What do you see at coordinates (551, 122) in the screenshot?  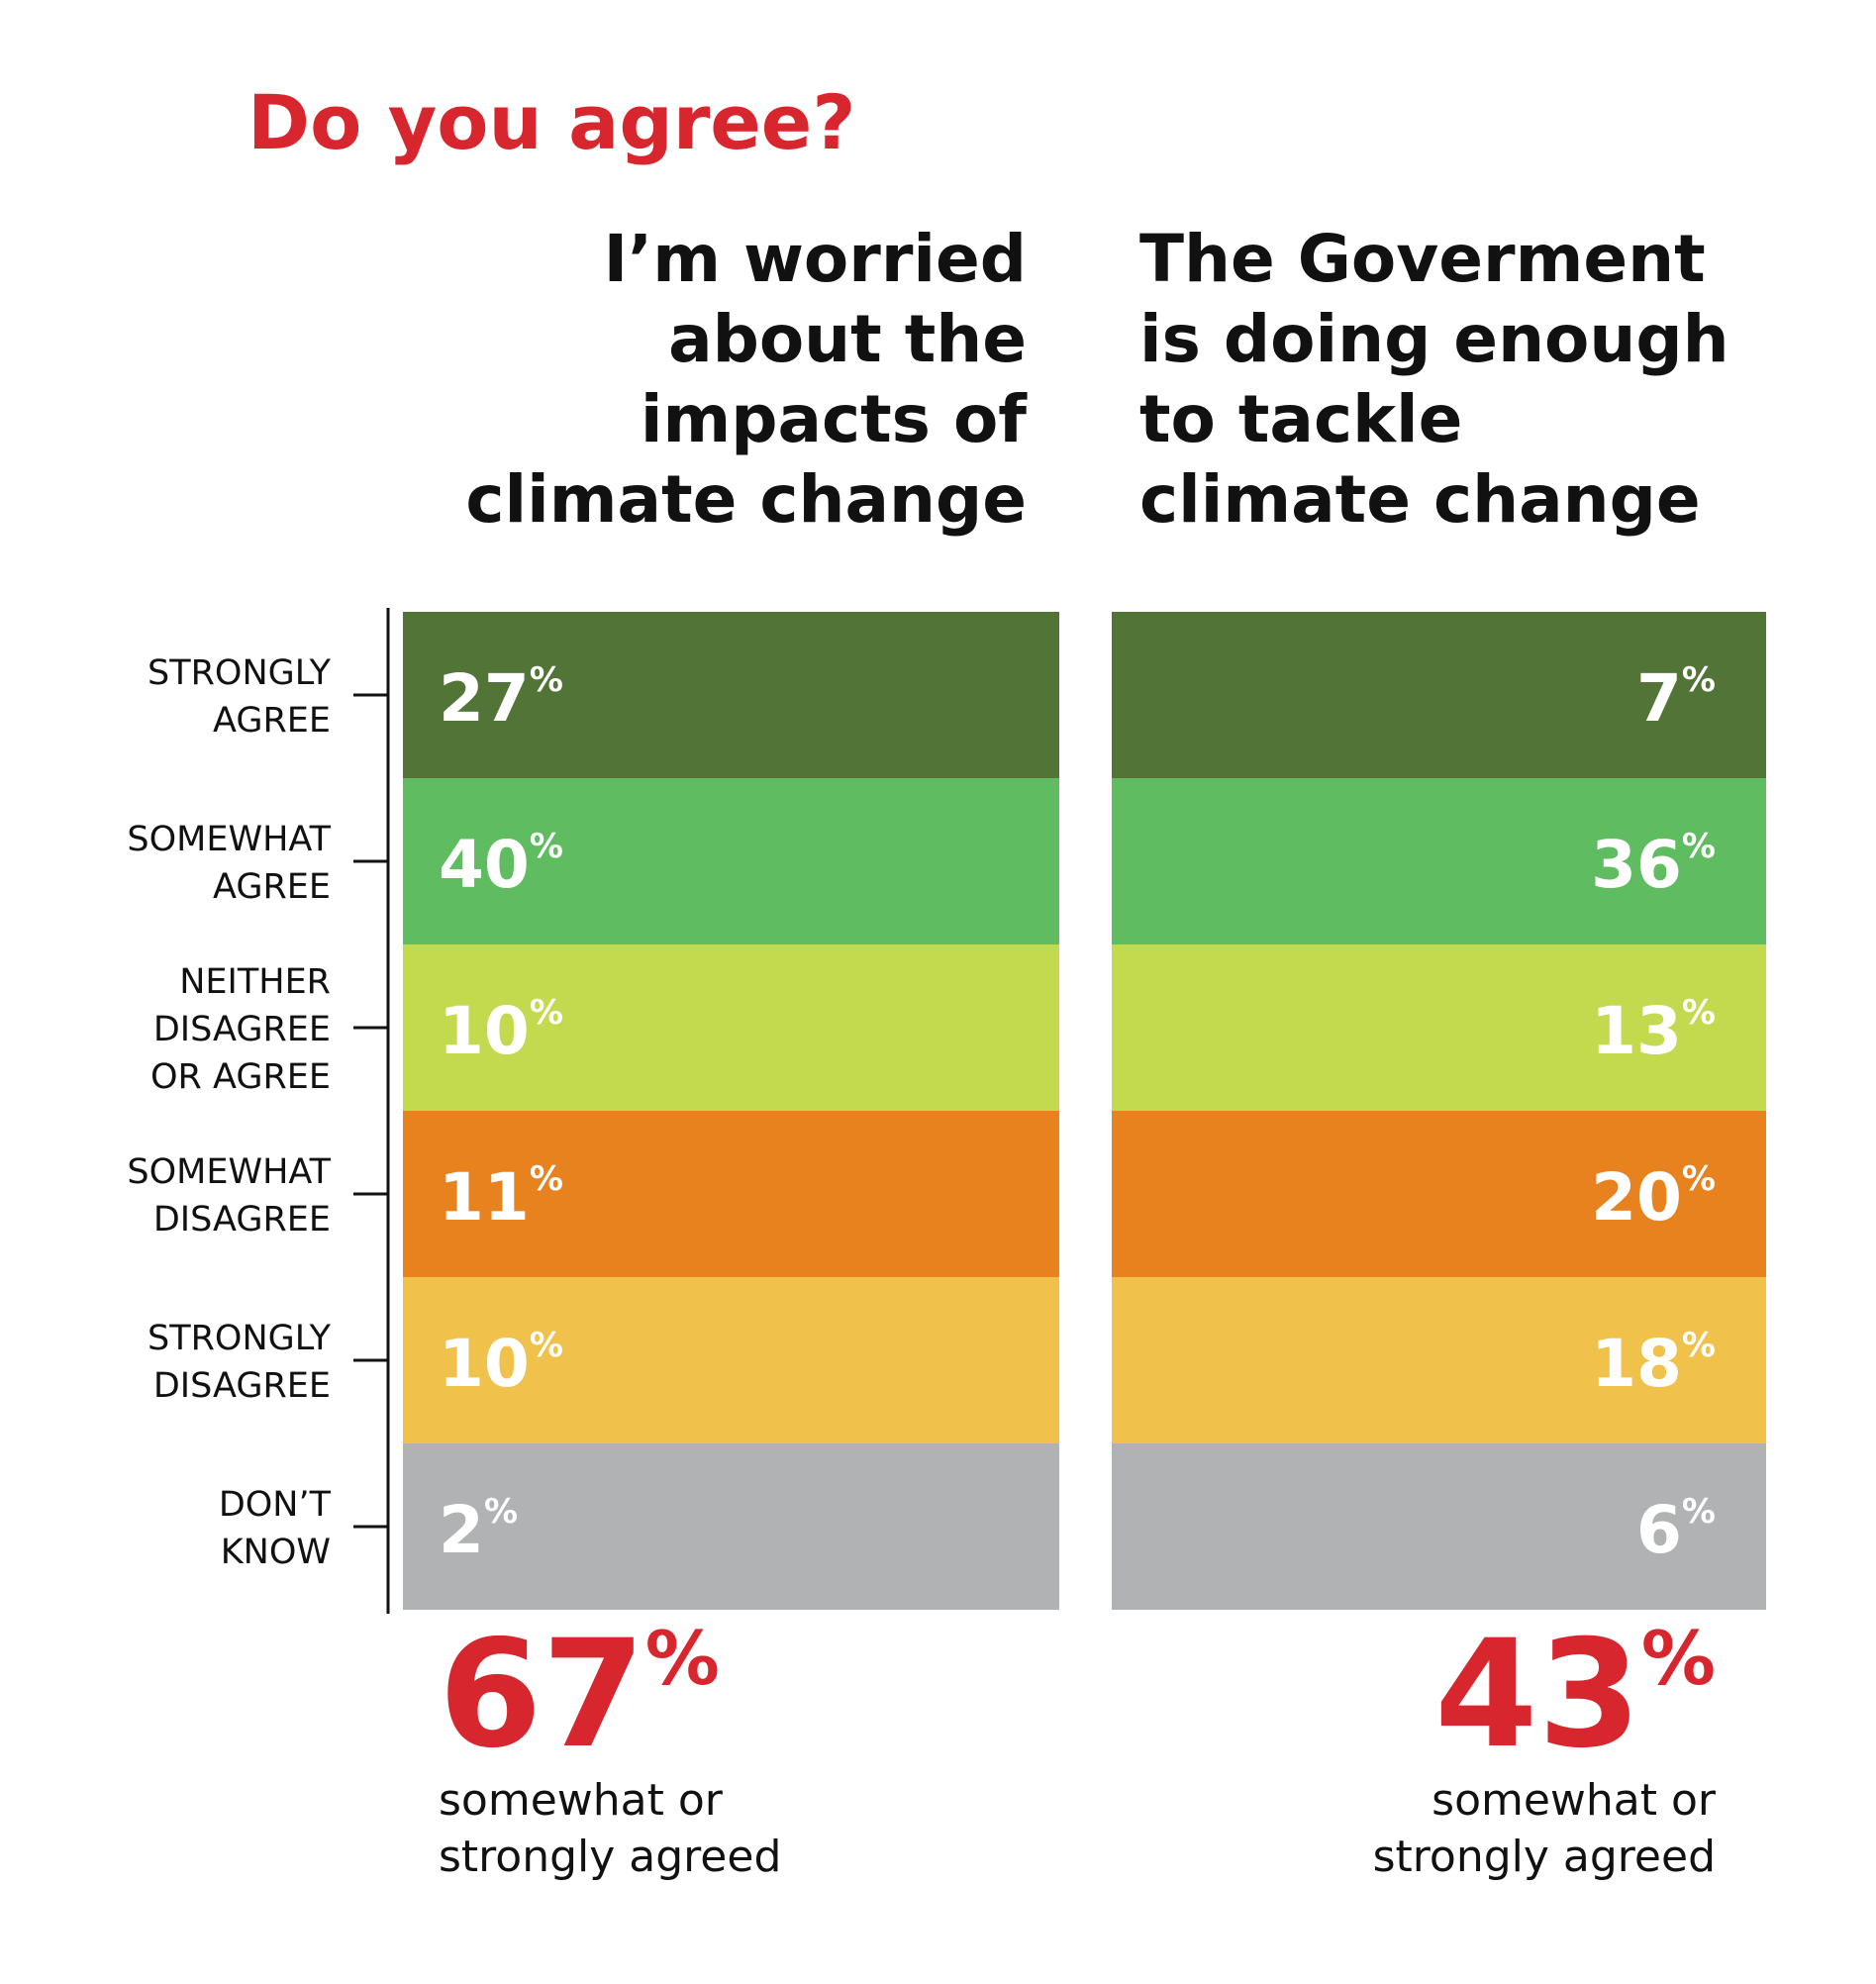 I see `title: Do you agree?` at bounding box center [551, 122].